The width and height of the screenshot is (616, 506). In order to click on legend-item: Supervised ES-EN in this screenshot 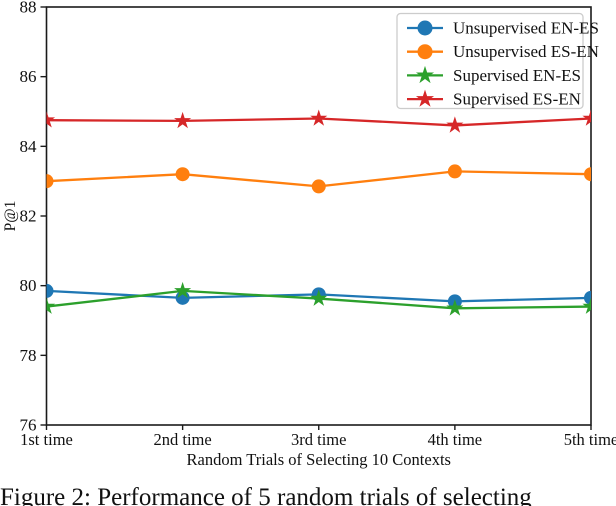, I will do `click(494, 99)`.